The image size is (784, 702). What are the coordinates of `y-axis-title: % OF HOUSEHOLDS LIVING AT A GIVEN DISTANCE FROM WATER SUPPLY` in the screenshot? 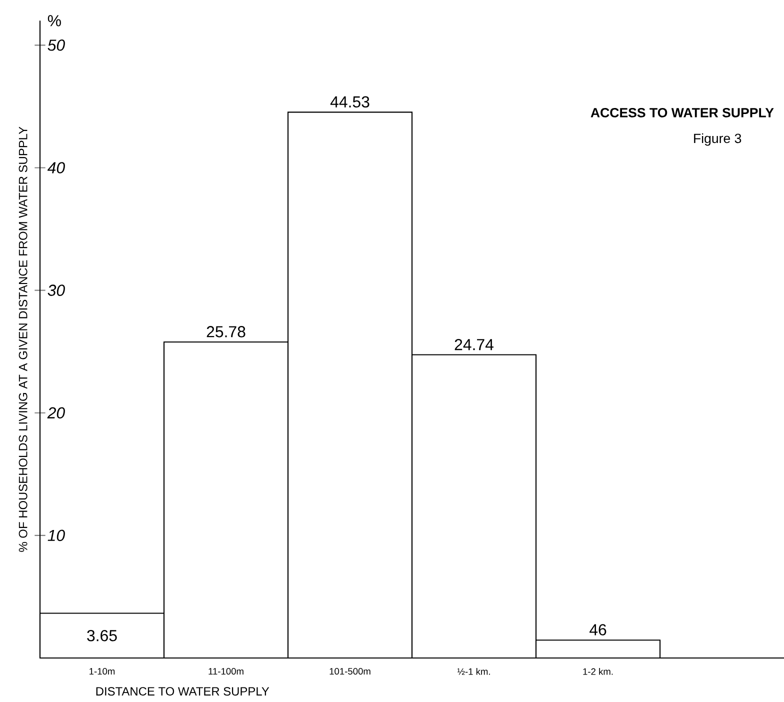 It's located at (23, 339).